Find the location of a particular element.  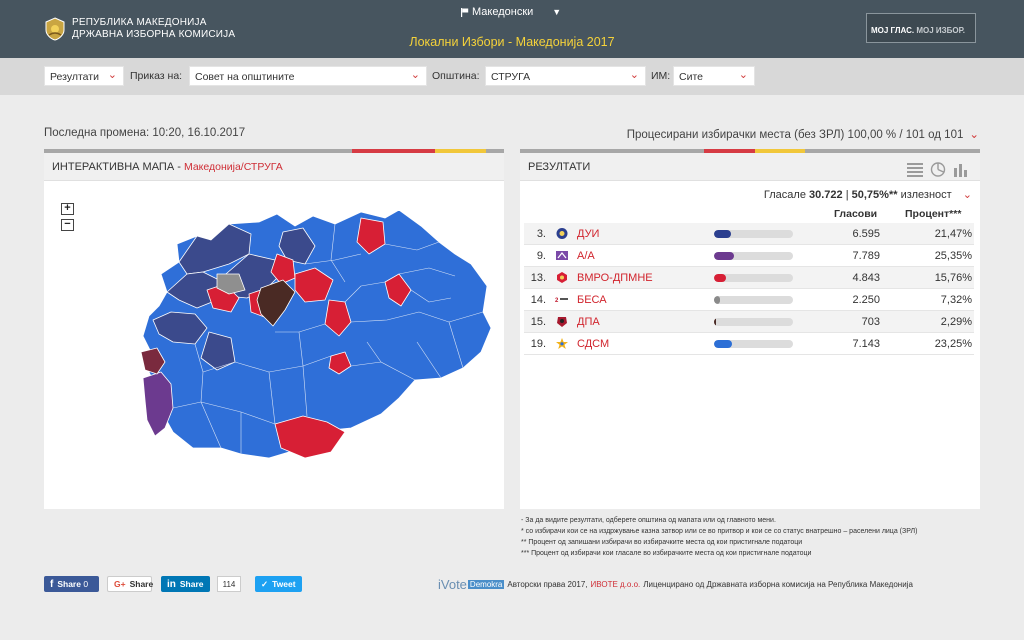

party-number: 15. is located at coordinates (538, 322).